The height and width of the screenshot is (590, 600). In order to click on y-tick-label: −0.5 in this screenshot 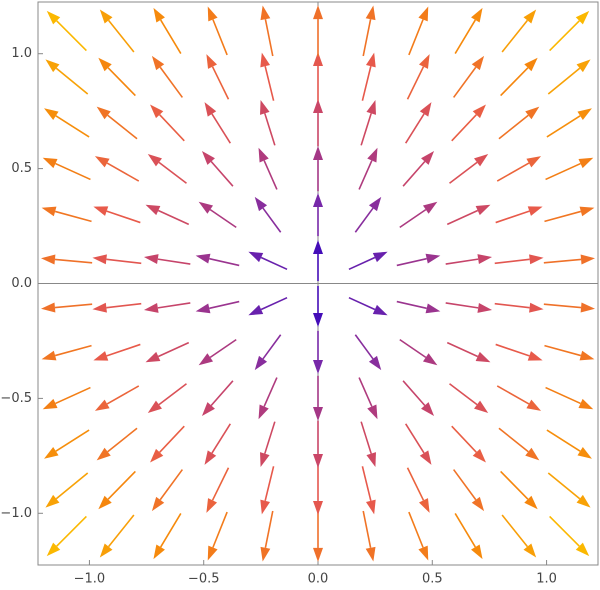, I will do `click(16, 398)`.